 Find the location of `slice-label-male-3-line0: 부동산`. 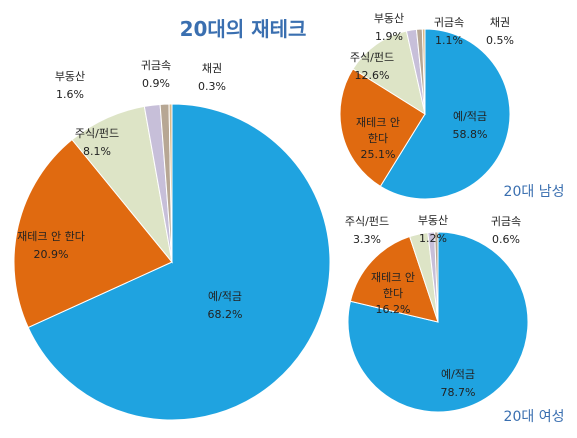

slice-label-male-3-line0: 부동산 is located at coordinates (389, 18).